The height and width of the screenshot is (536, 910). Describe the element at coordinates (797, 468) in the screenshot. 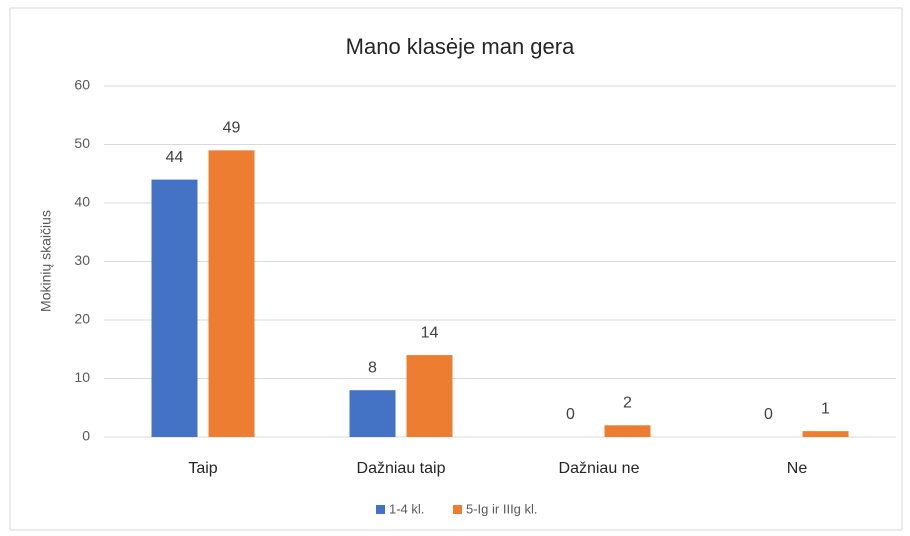

I see `x-tick-label: Ne` at that location.